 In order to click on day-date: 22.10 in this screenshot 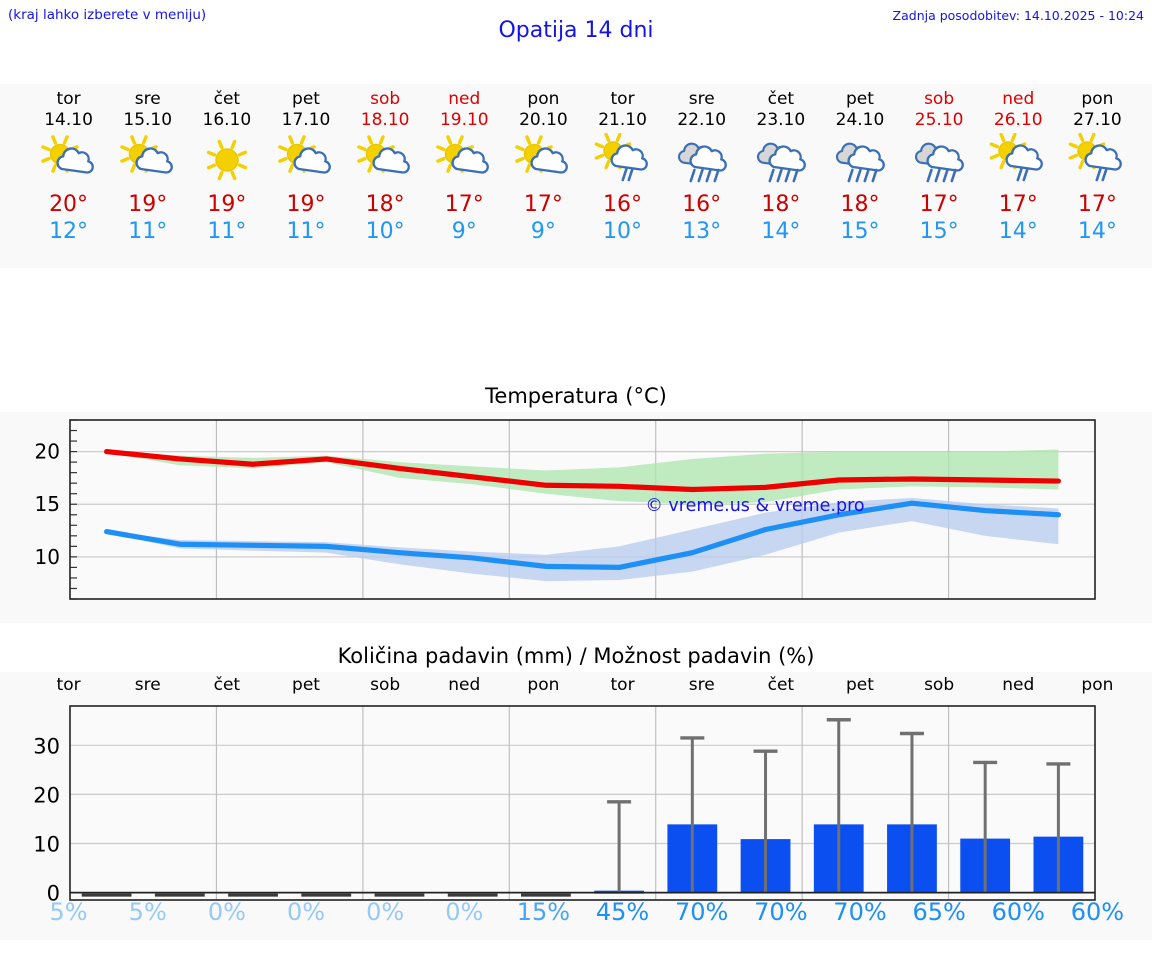, I will do `click(702, 120)`.